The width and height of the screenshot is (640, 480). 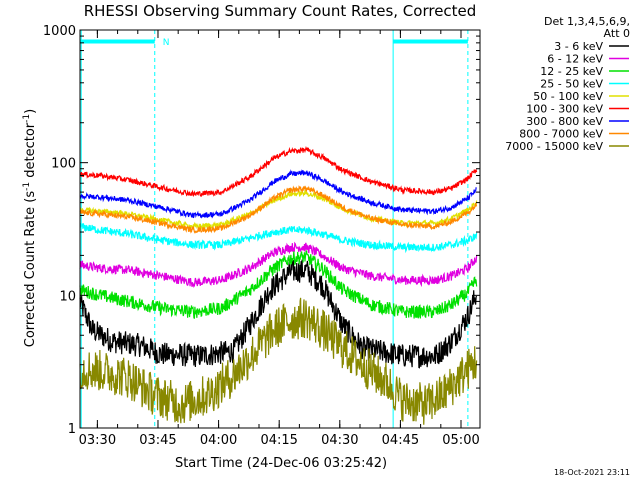 What do you see at coordinates (571, 71) in the screenshot?
I see `legend-label: 12 - 25 keV` at bounding box center [571, 71].